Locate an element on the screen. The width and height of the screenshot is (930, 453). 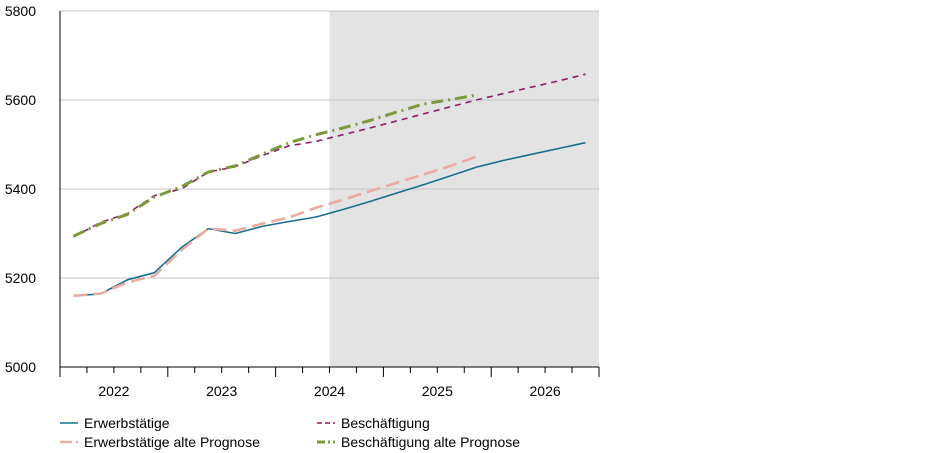
x-tick-label: 2022 is located at coordinates (113, 391).